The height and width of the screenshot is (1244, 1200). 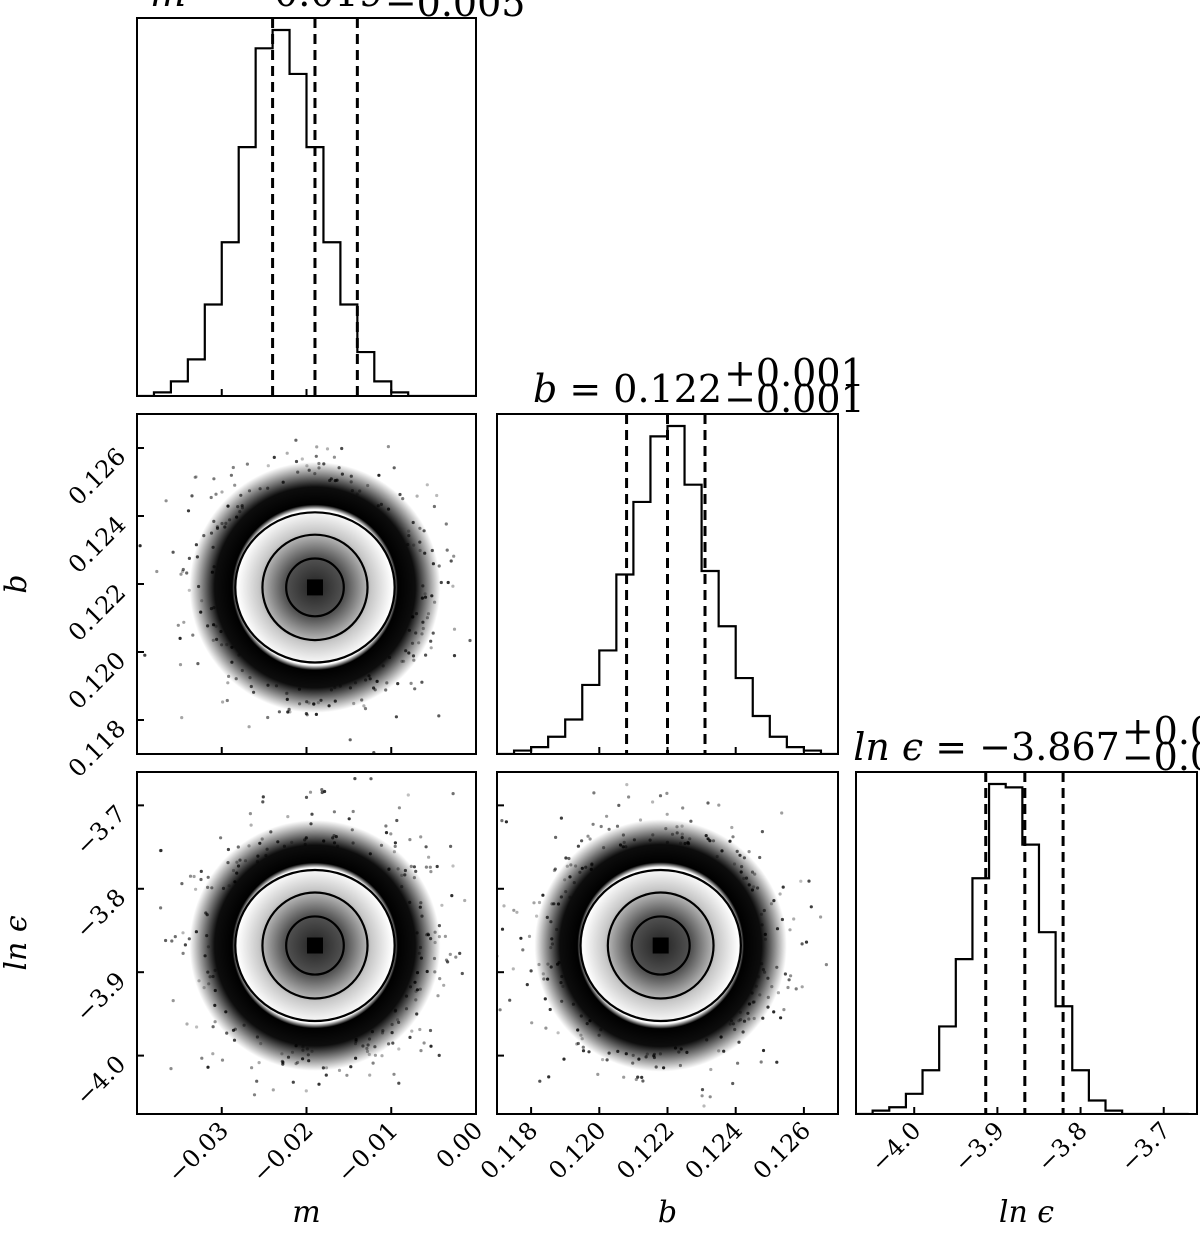 What do you see at coordinates (17, 942) in the screenshot?
I see `y-axis-label: ln ϵ` at bounding box center [17, 942].